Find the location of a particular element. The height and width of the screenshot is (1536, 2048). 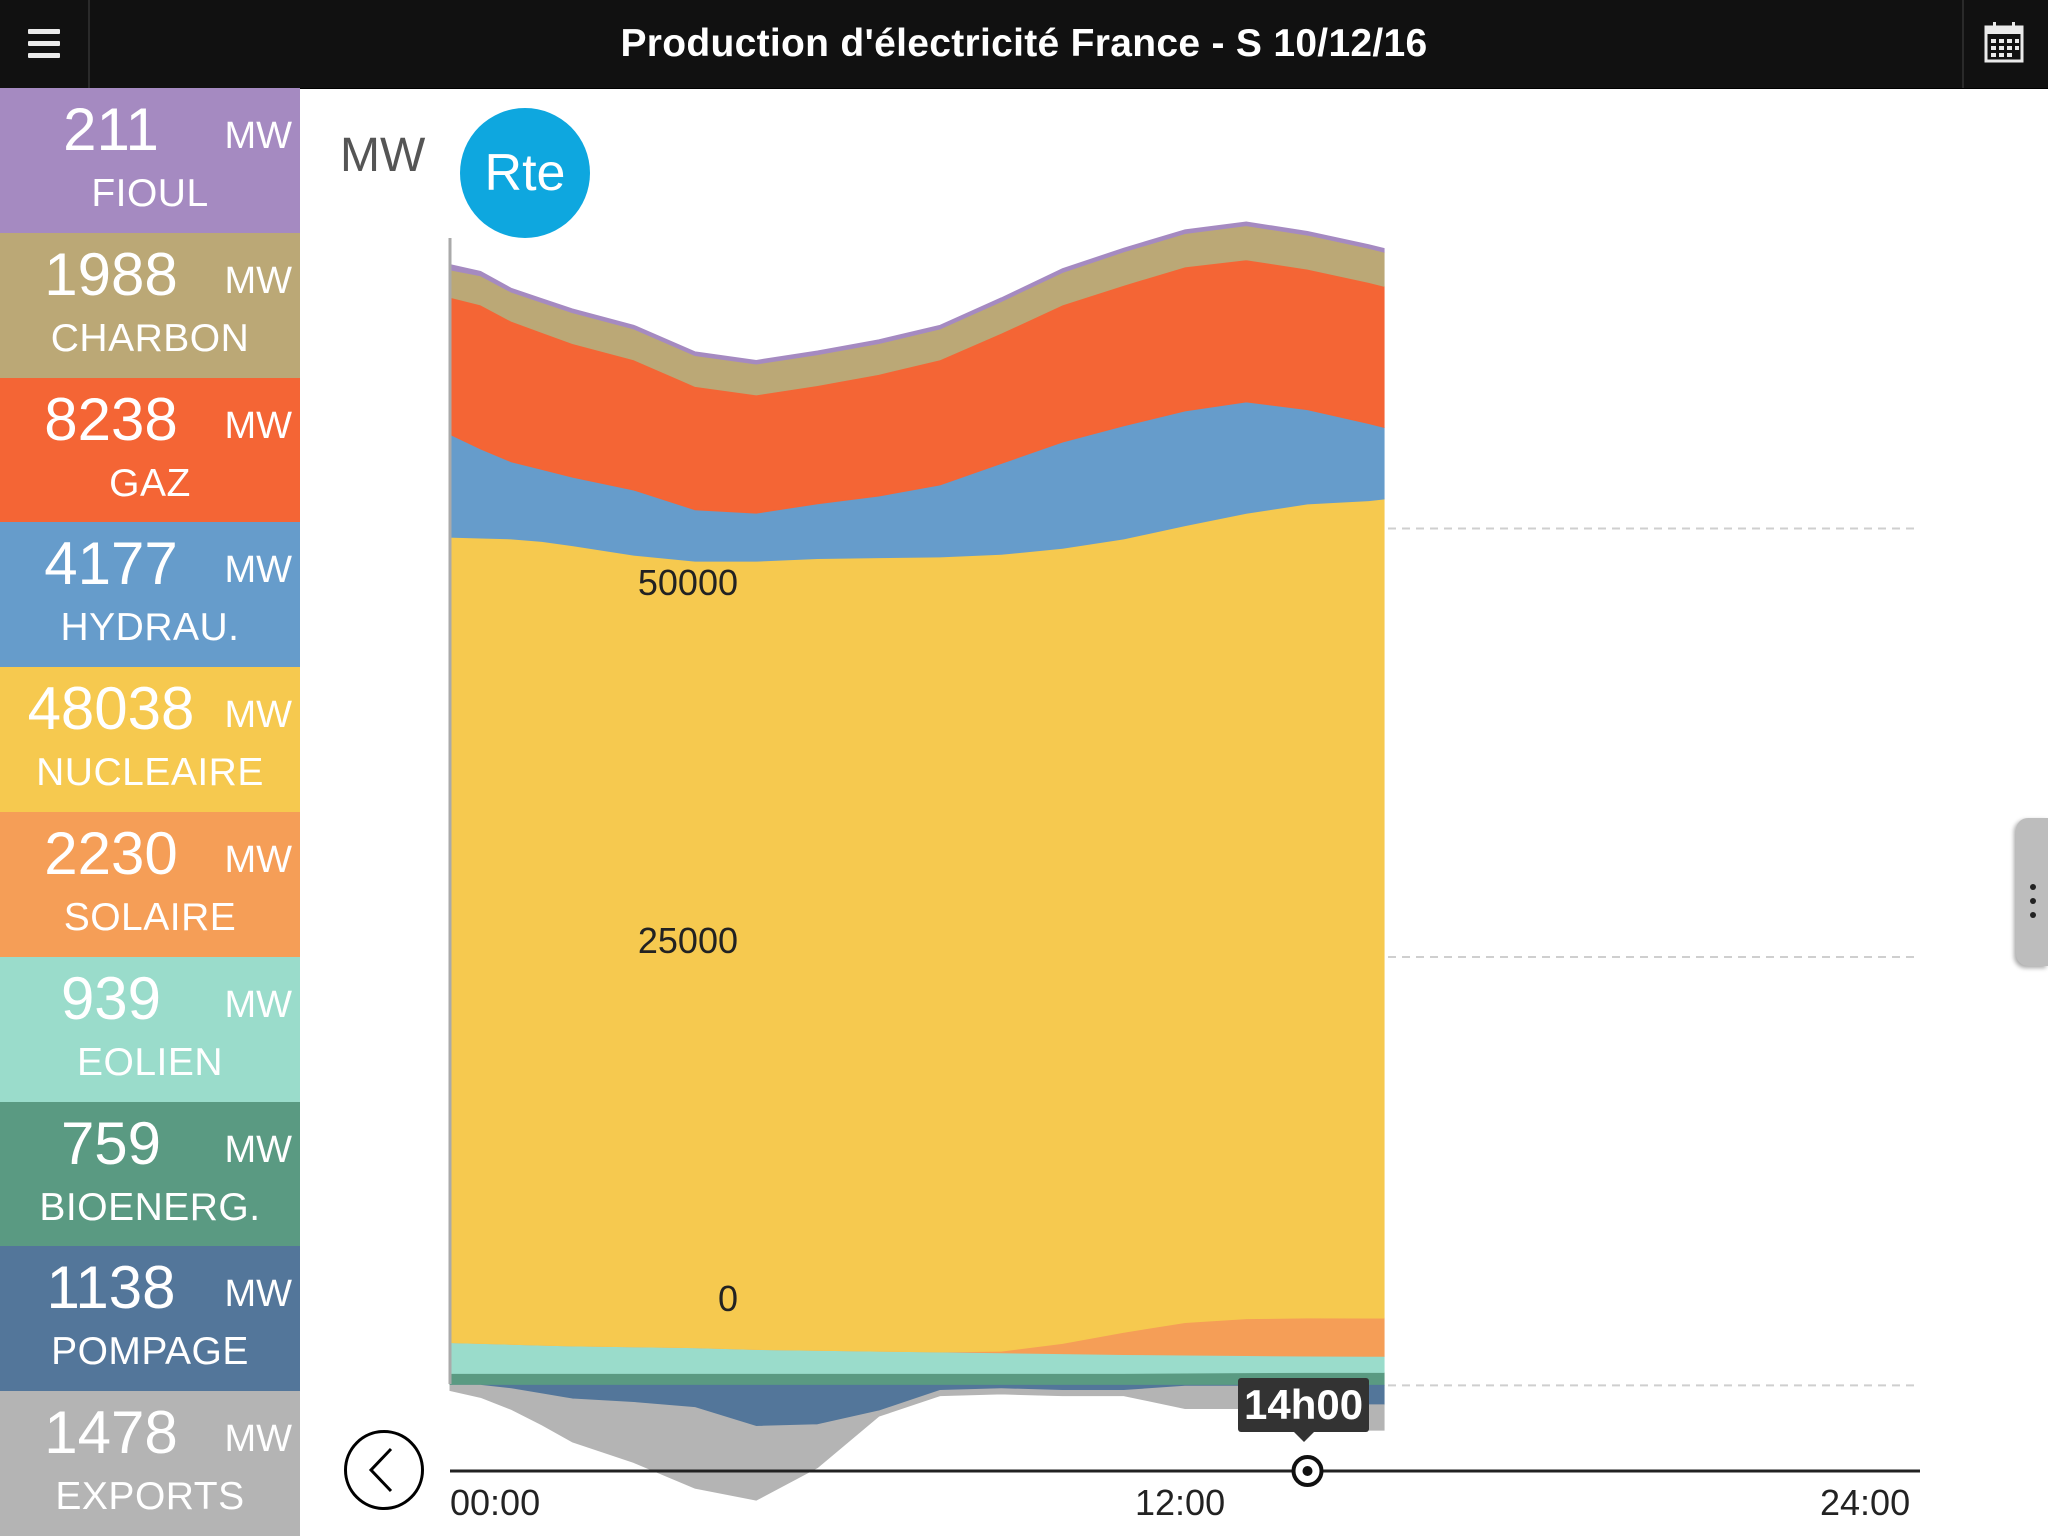

hamburger-icon is located at coordinates (45, 44).